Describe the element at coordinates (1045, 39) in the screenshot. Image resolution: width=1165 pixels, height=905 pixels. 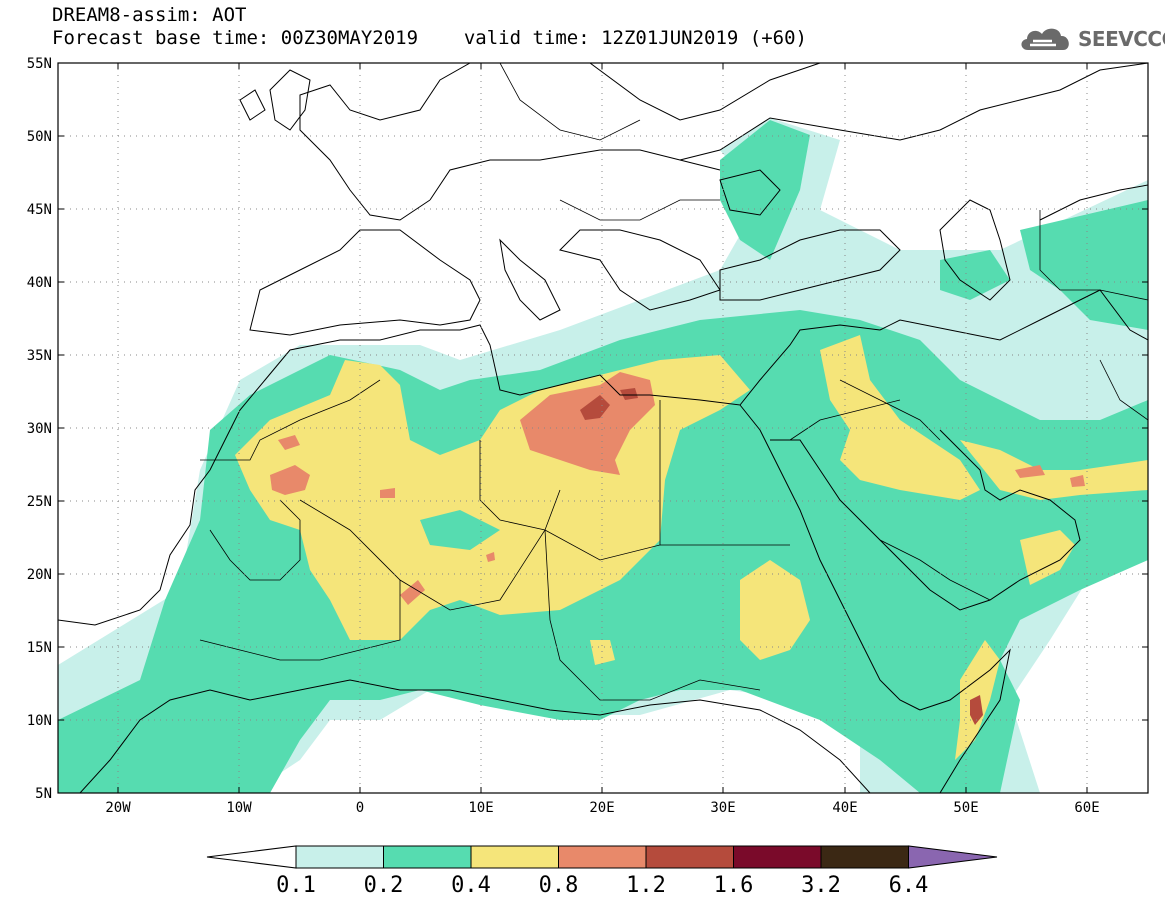
I see `cloud-icon` at that location.